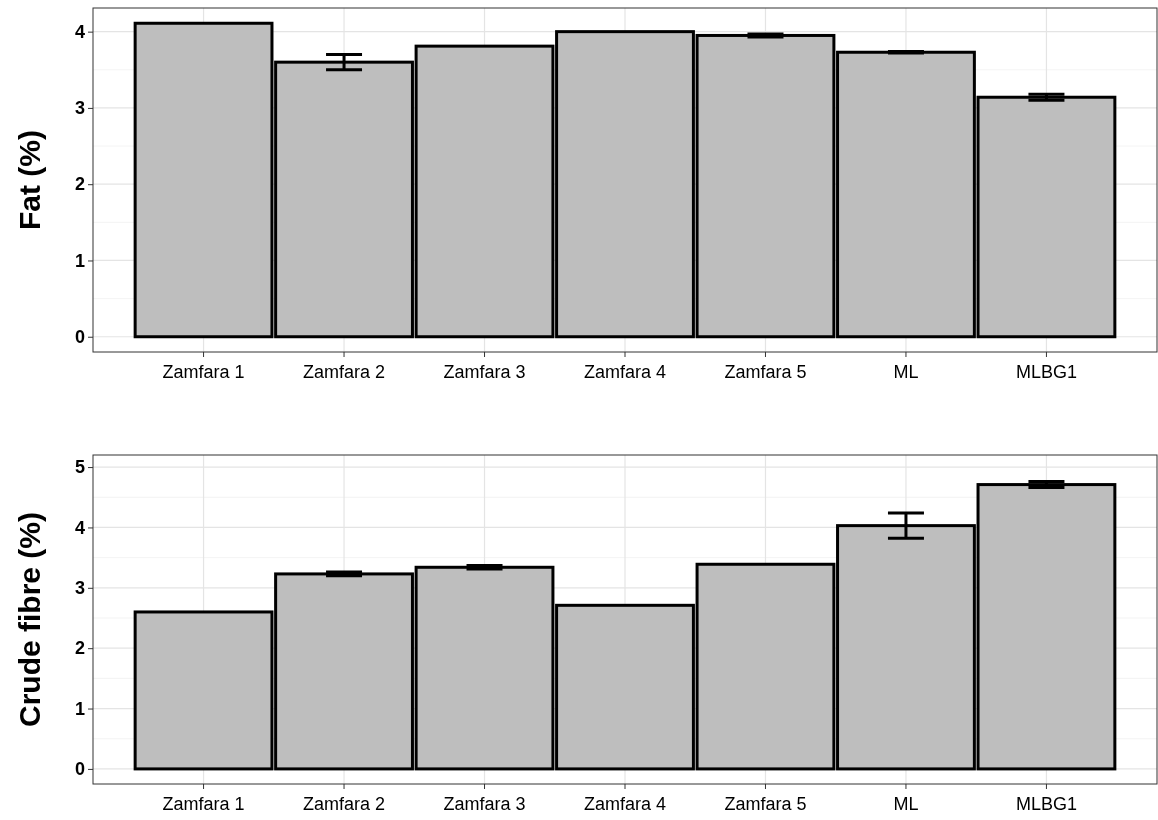 The height and width of the screenshot is (820, 1158). I want to click on y-axis-title: Fat (%), so click(29, 180).